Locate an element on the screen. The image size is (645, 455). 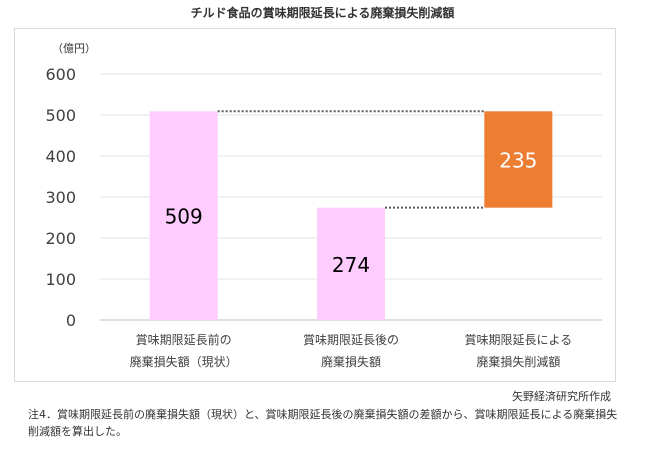
x-category-label: 賞味期限延長による is located at coordinates (519, 340).